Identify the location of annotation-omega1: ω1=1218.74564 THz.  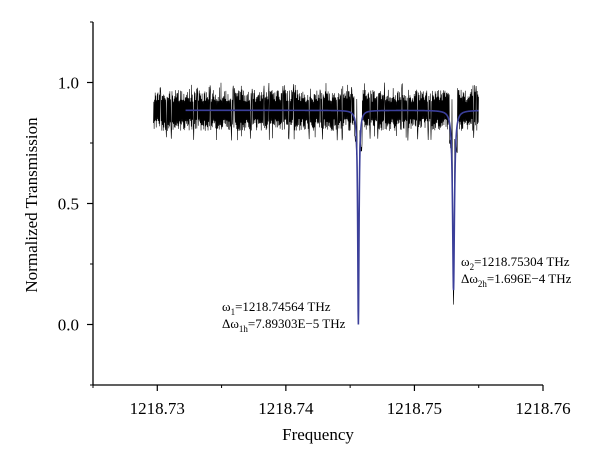
(276, 308).